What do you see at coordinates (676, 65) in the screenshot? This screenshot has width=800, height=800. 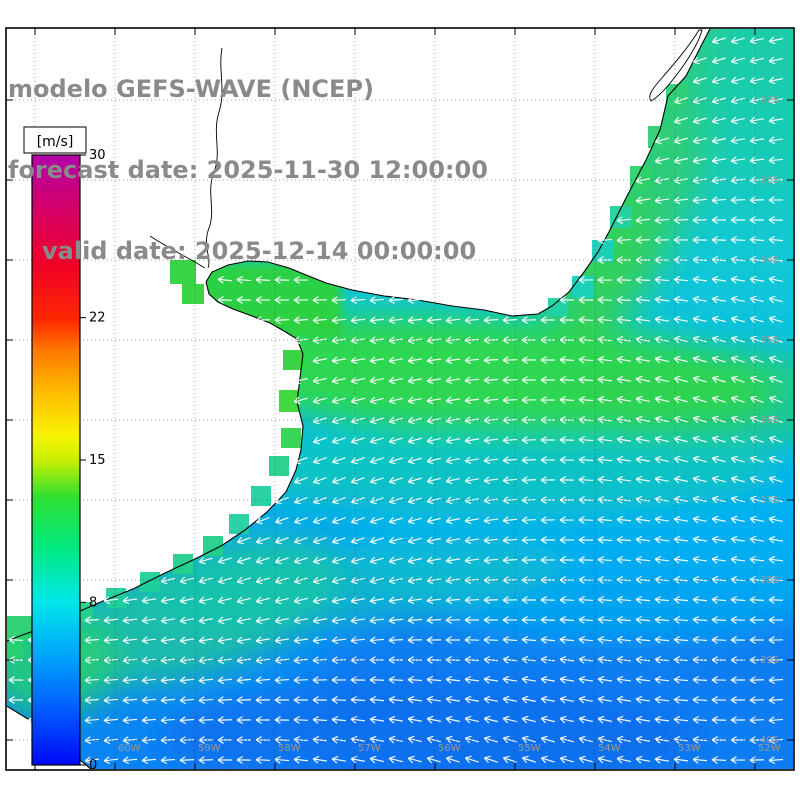 I see `coastal-lagoon` at bounding box center [676, 65].